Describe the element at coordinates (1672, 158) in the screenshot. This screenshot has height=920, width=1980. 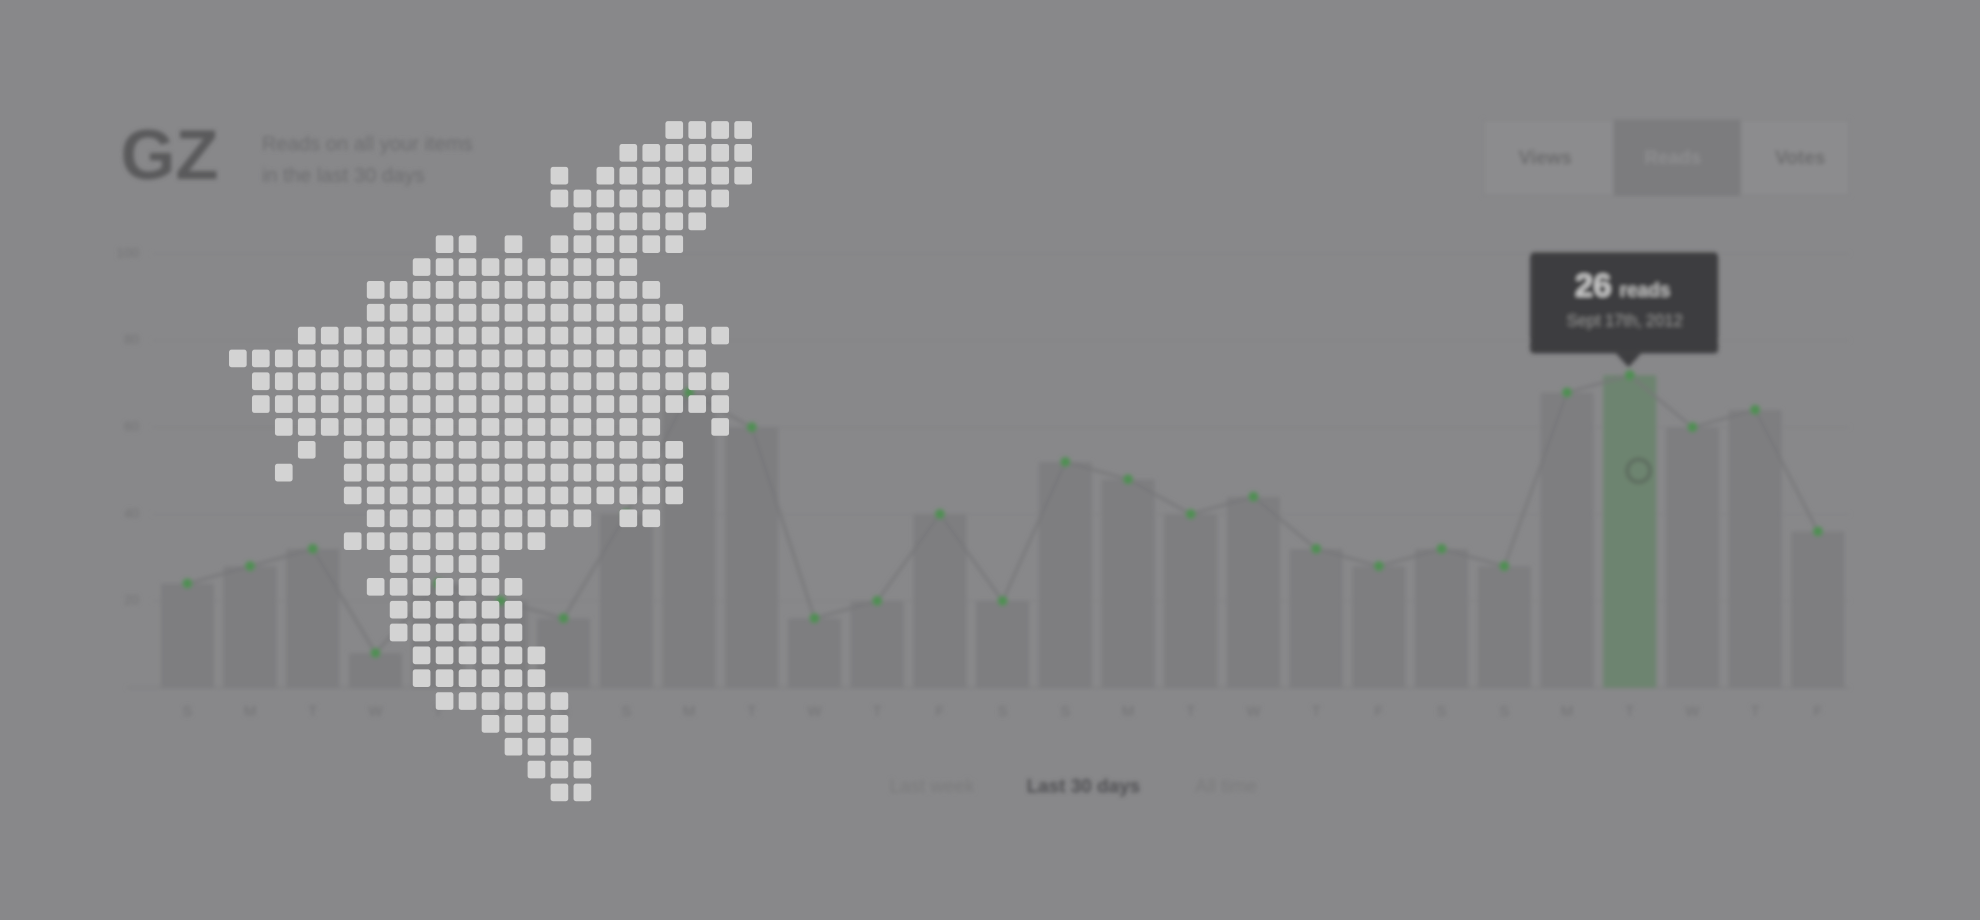
I see `tab: Reads` at that location.